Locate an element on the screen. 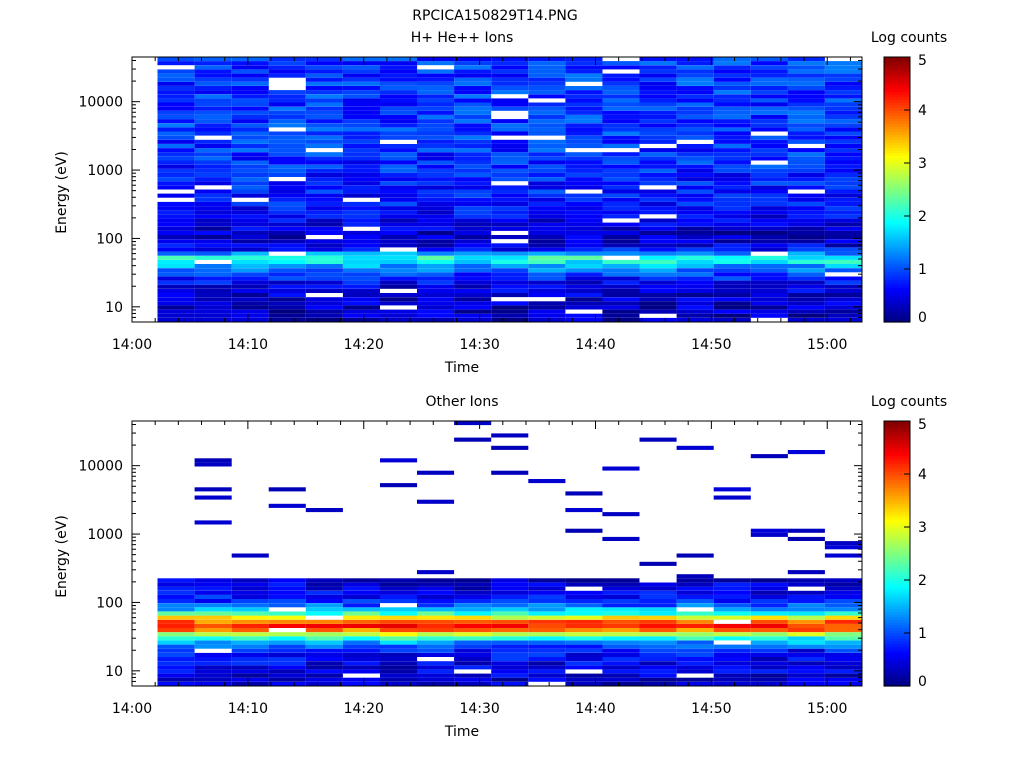 Image resolution: width=1024 pixels, height=768 pixels. colorbar-tick-label: 3 is located at coordinates (922, 528).